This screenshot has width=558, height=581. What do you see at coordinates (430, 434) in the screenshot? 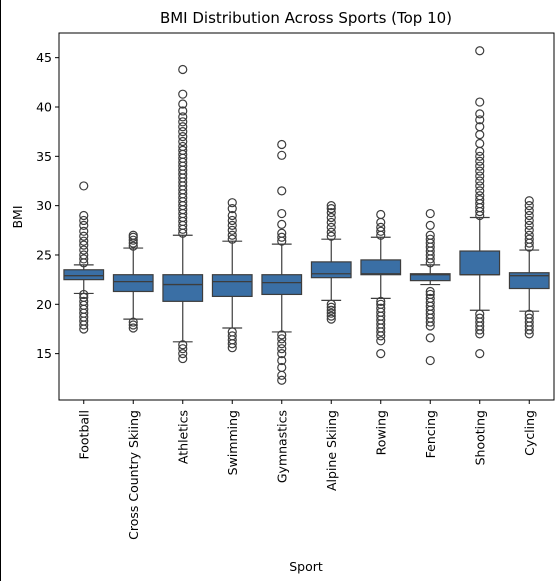
I see `x-tick-label: Fencing` at bounding box center [430, 434].